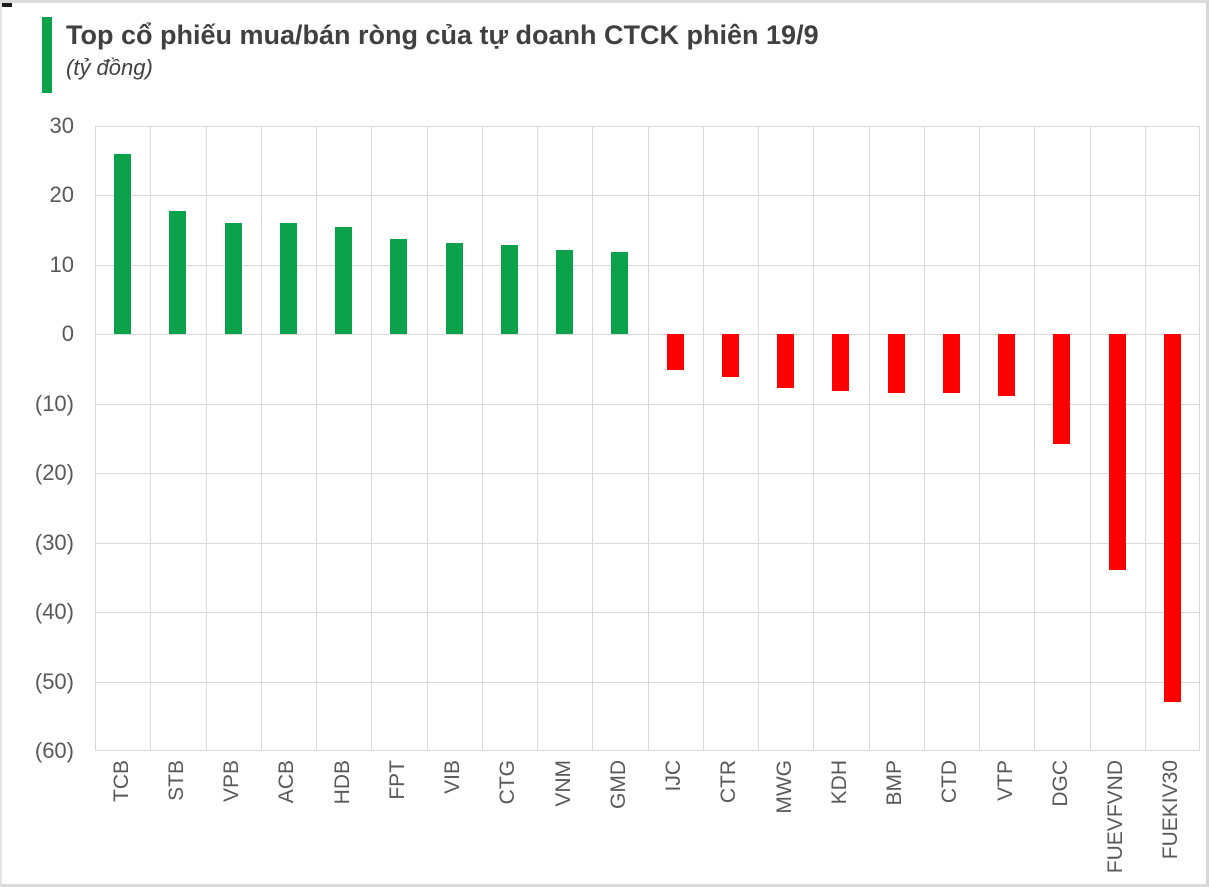 The height and width of the screenshot is (887, 1209). Describe the element at coordinates (453, 777) in the screenshot. I see `x-tick-label-VIB: VIB` at that location.